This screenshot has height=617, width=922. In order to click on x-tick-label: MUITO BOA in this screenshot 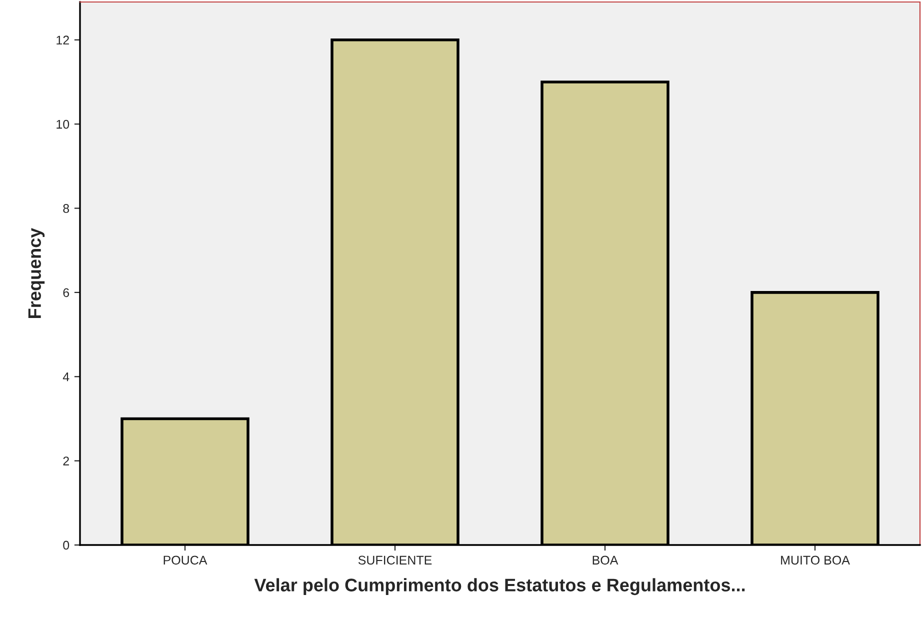, I will do `click(815, 560)`.